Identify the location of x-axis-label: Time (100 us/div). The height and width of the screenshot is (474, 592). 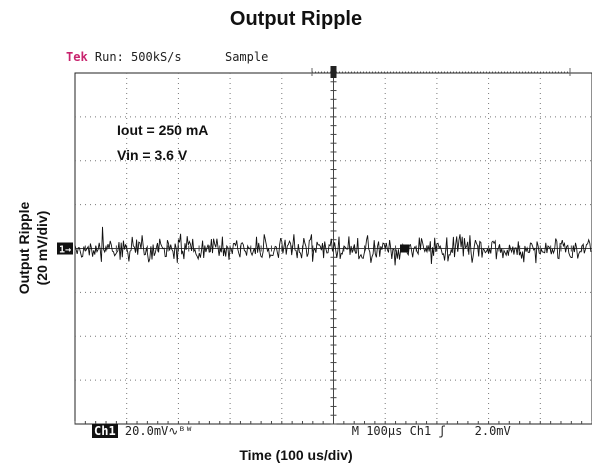
(296, 455).